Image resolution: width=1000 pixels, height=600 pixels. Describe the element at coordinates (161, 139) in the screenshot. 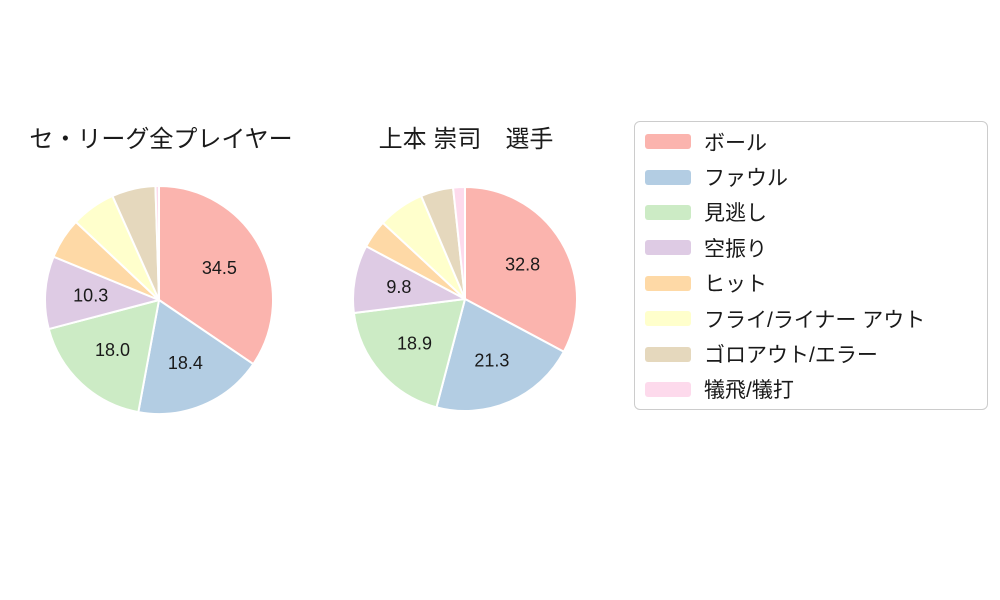

I see `left-pie-title: セ・リーグ全プレイヤー` at that location.